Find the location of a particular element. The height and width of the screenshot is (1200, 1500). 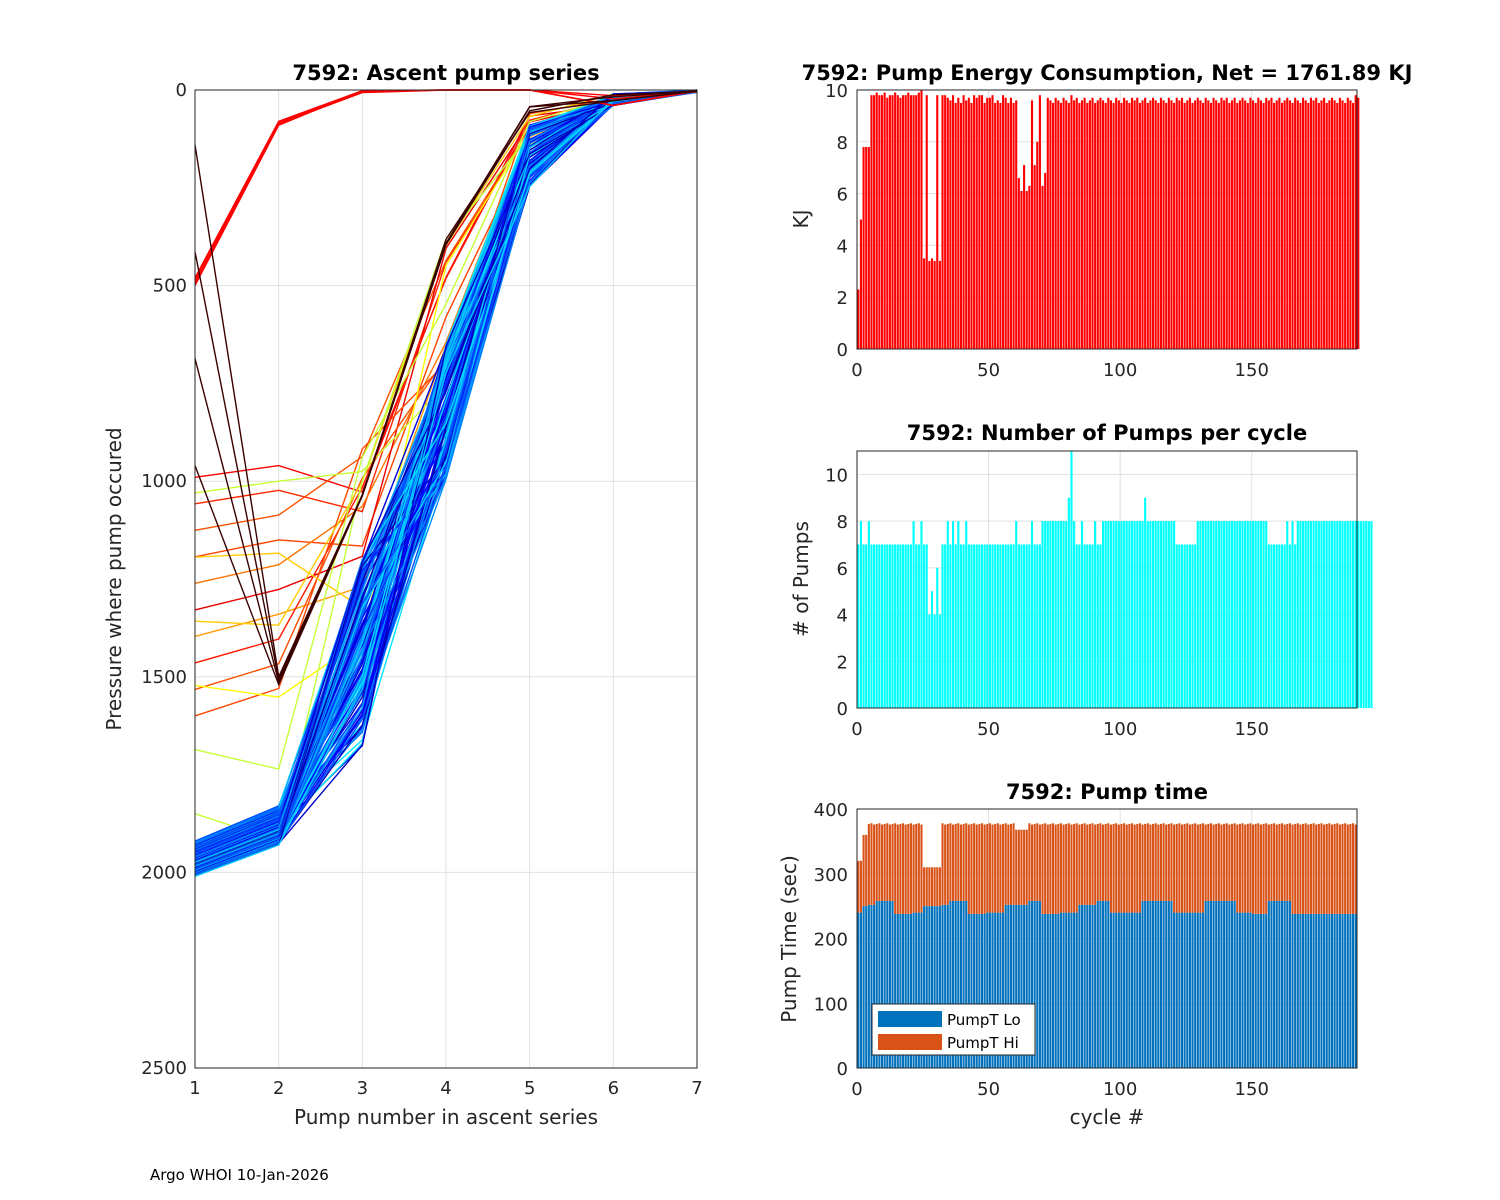

legend-swatch-lo is located at coordinates (910, 1019).